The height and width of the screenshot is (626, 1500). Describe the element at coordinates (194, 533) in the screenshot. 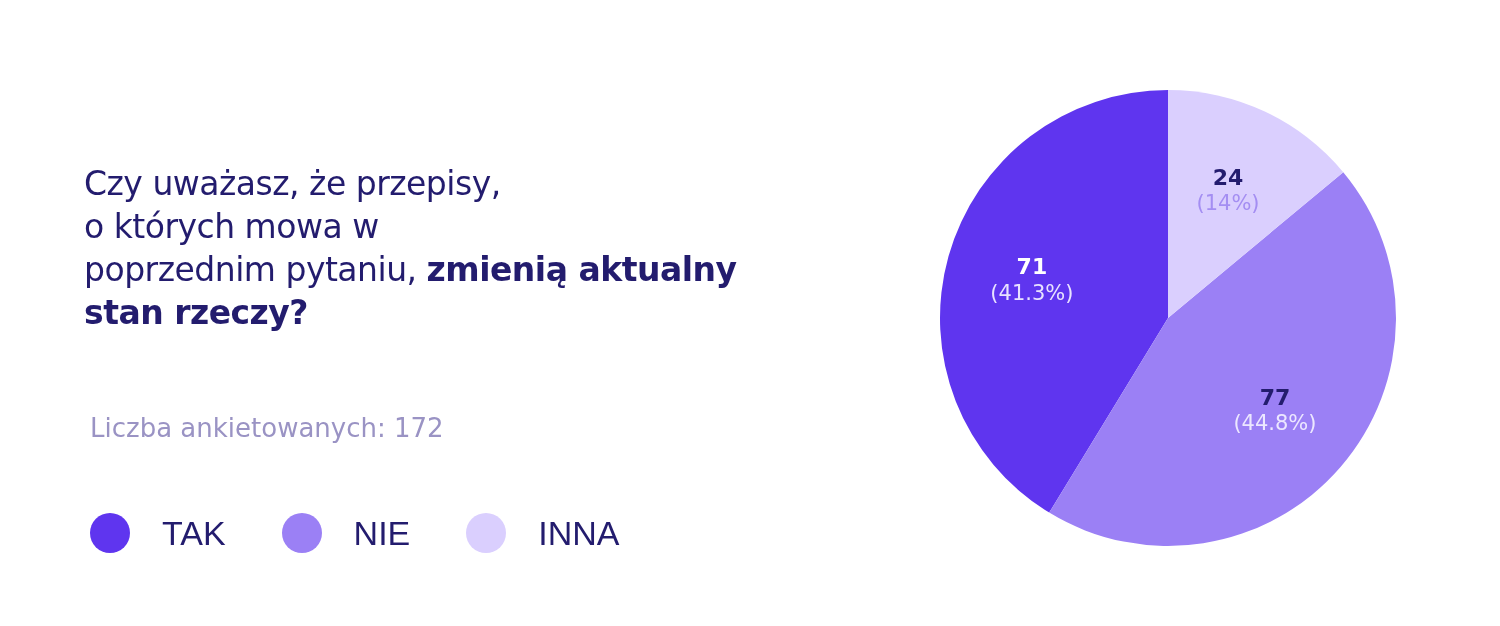

I see `legend-label: TAK` at that location.